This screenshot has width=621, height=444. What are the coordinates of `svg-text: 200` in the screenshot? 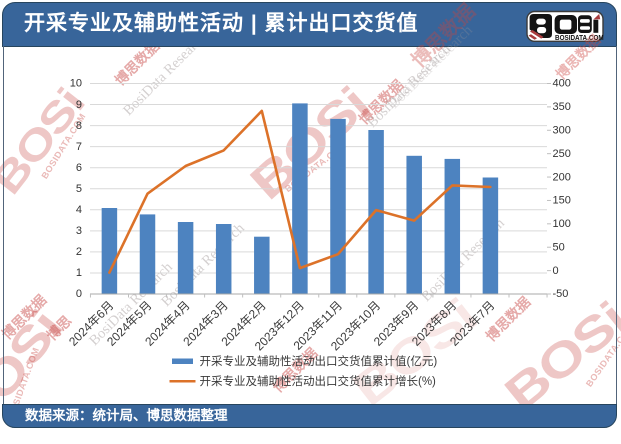 It's located at (562, 177).